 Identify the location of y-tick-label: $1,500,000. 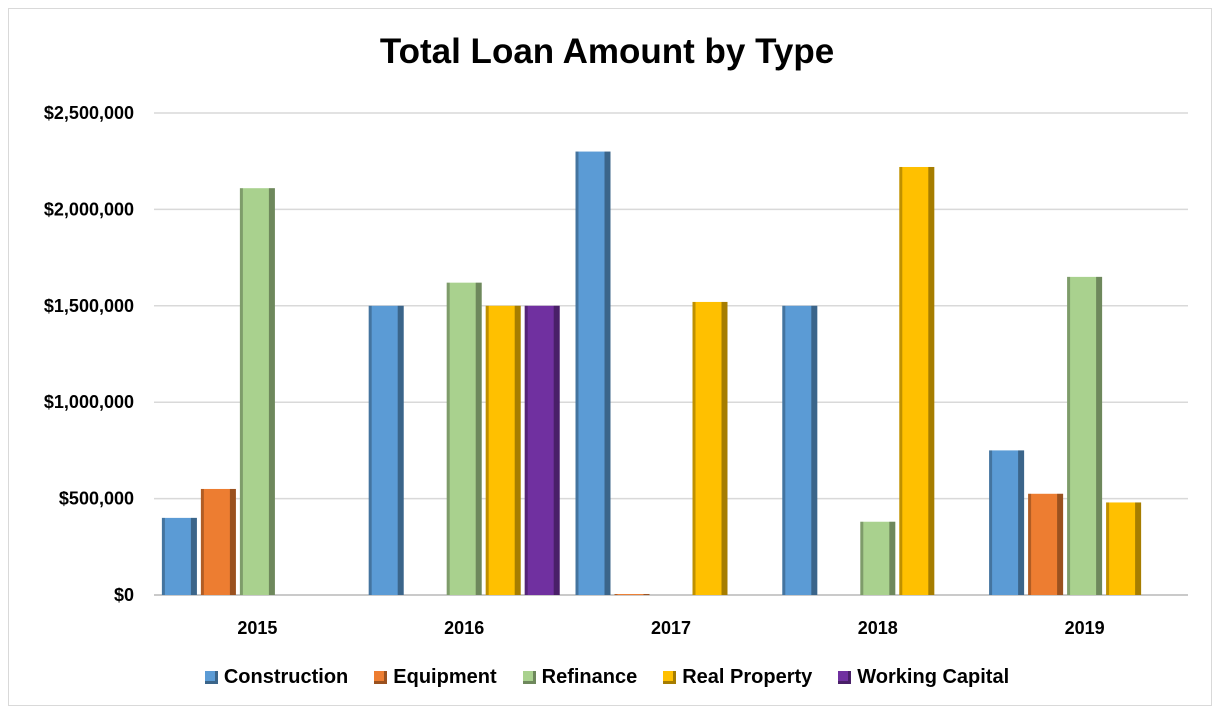
(89, 306).